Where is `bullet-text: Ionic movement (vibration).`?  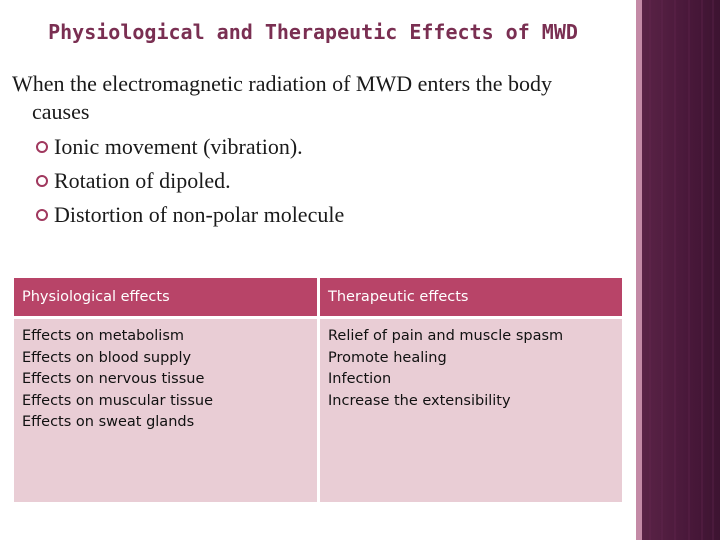
bullet-text: Ionic movement (vibration). is located at coordinates (178, 146).